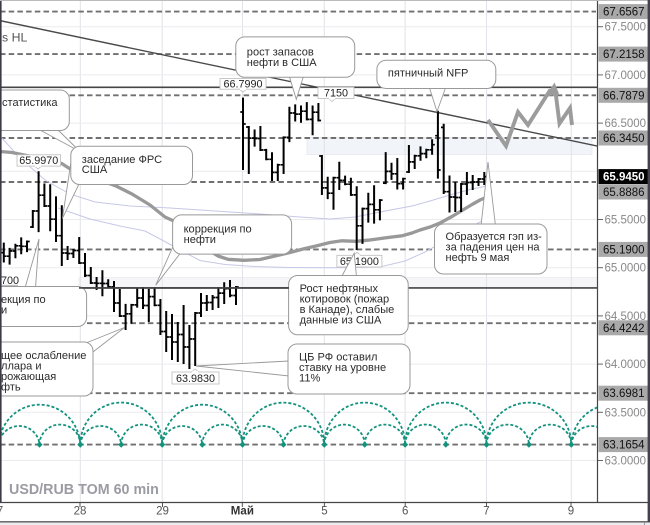 Image resolution: width=650 pixels, height=525 pixels. I want to click on svg-text: заседание ФРС, so click(122, 160).